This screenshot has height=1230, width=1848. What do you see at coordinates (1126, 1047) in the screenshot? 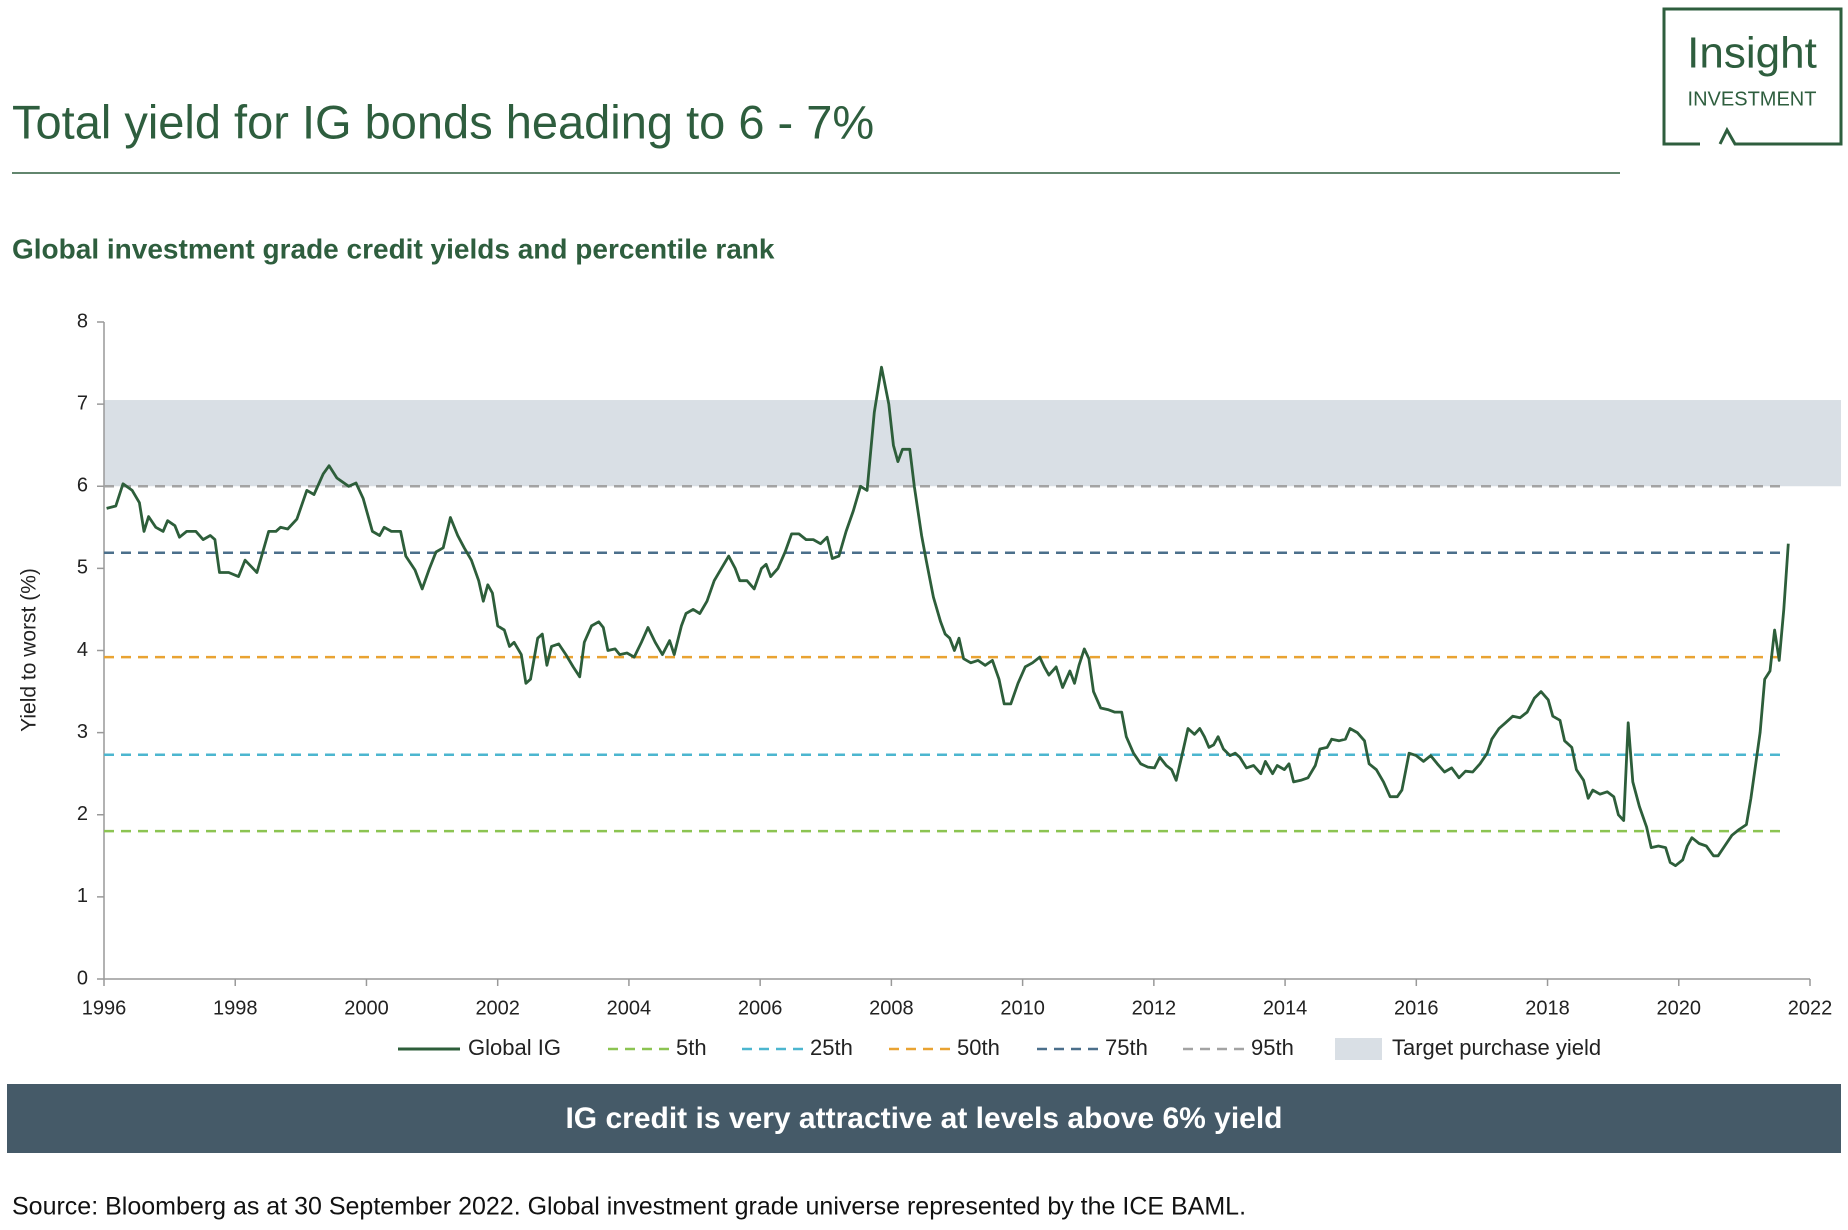
I see `legend-label: 75th` at bounding box center [1126, 1047].